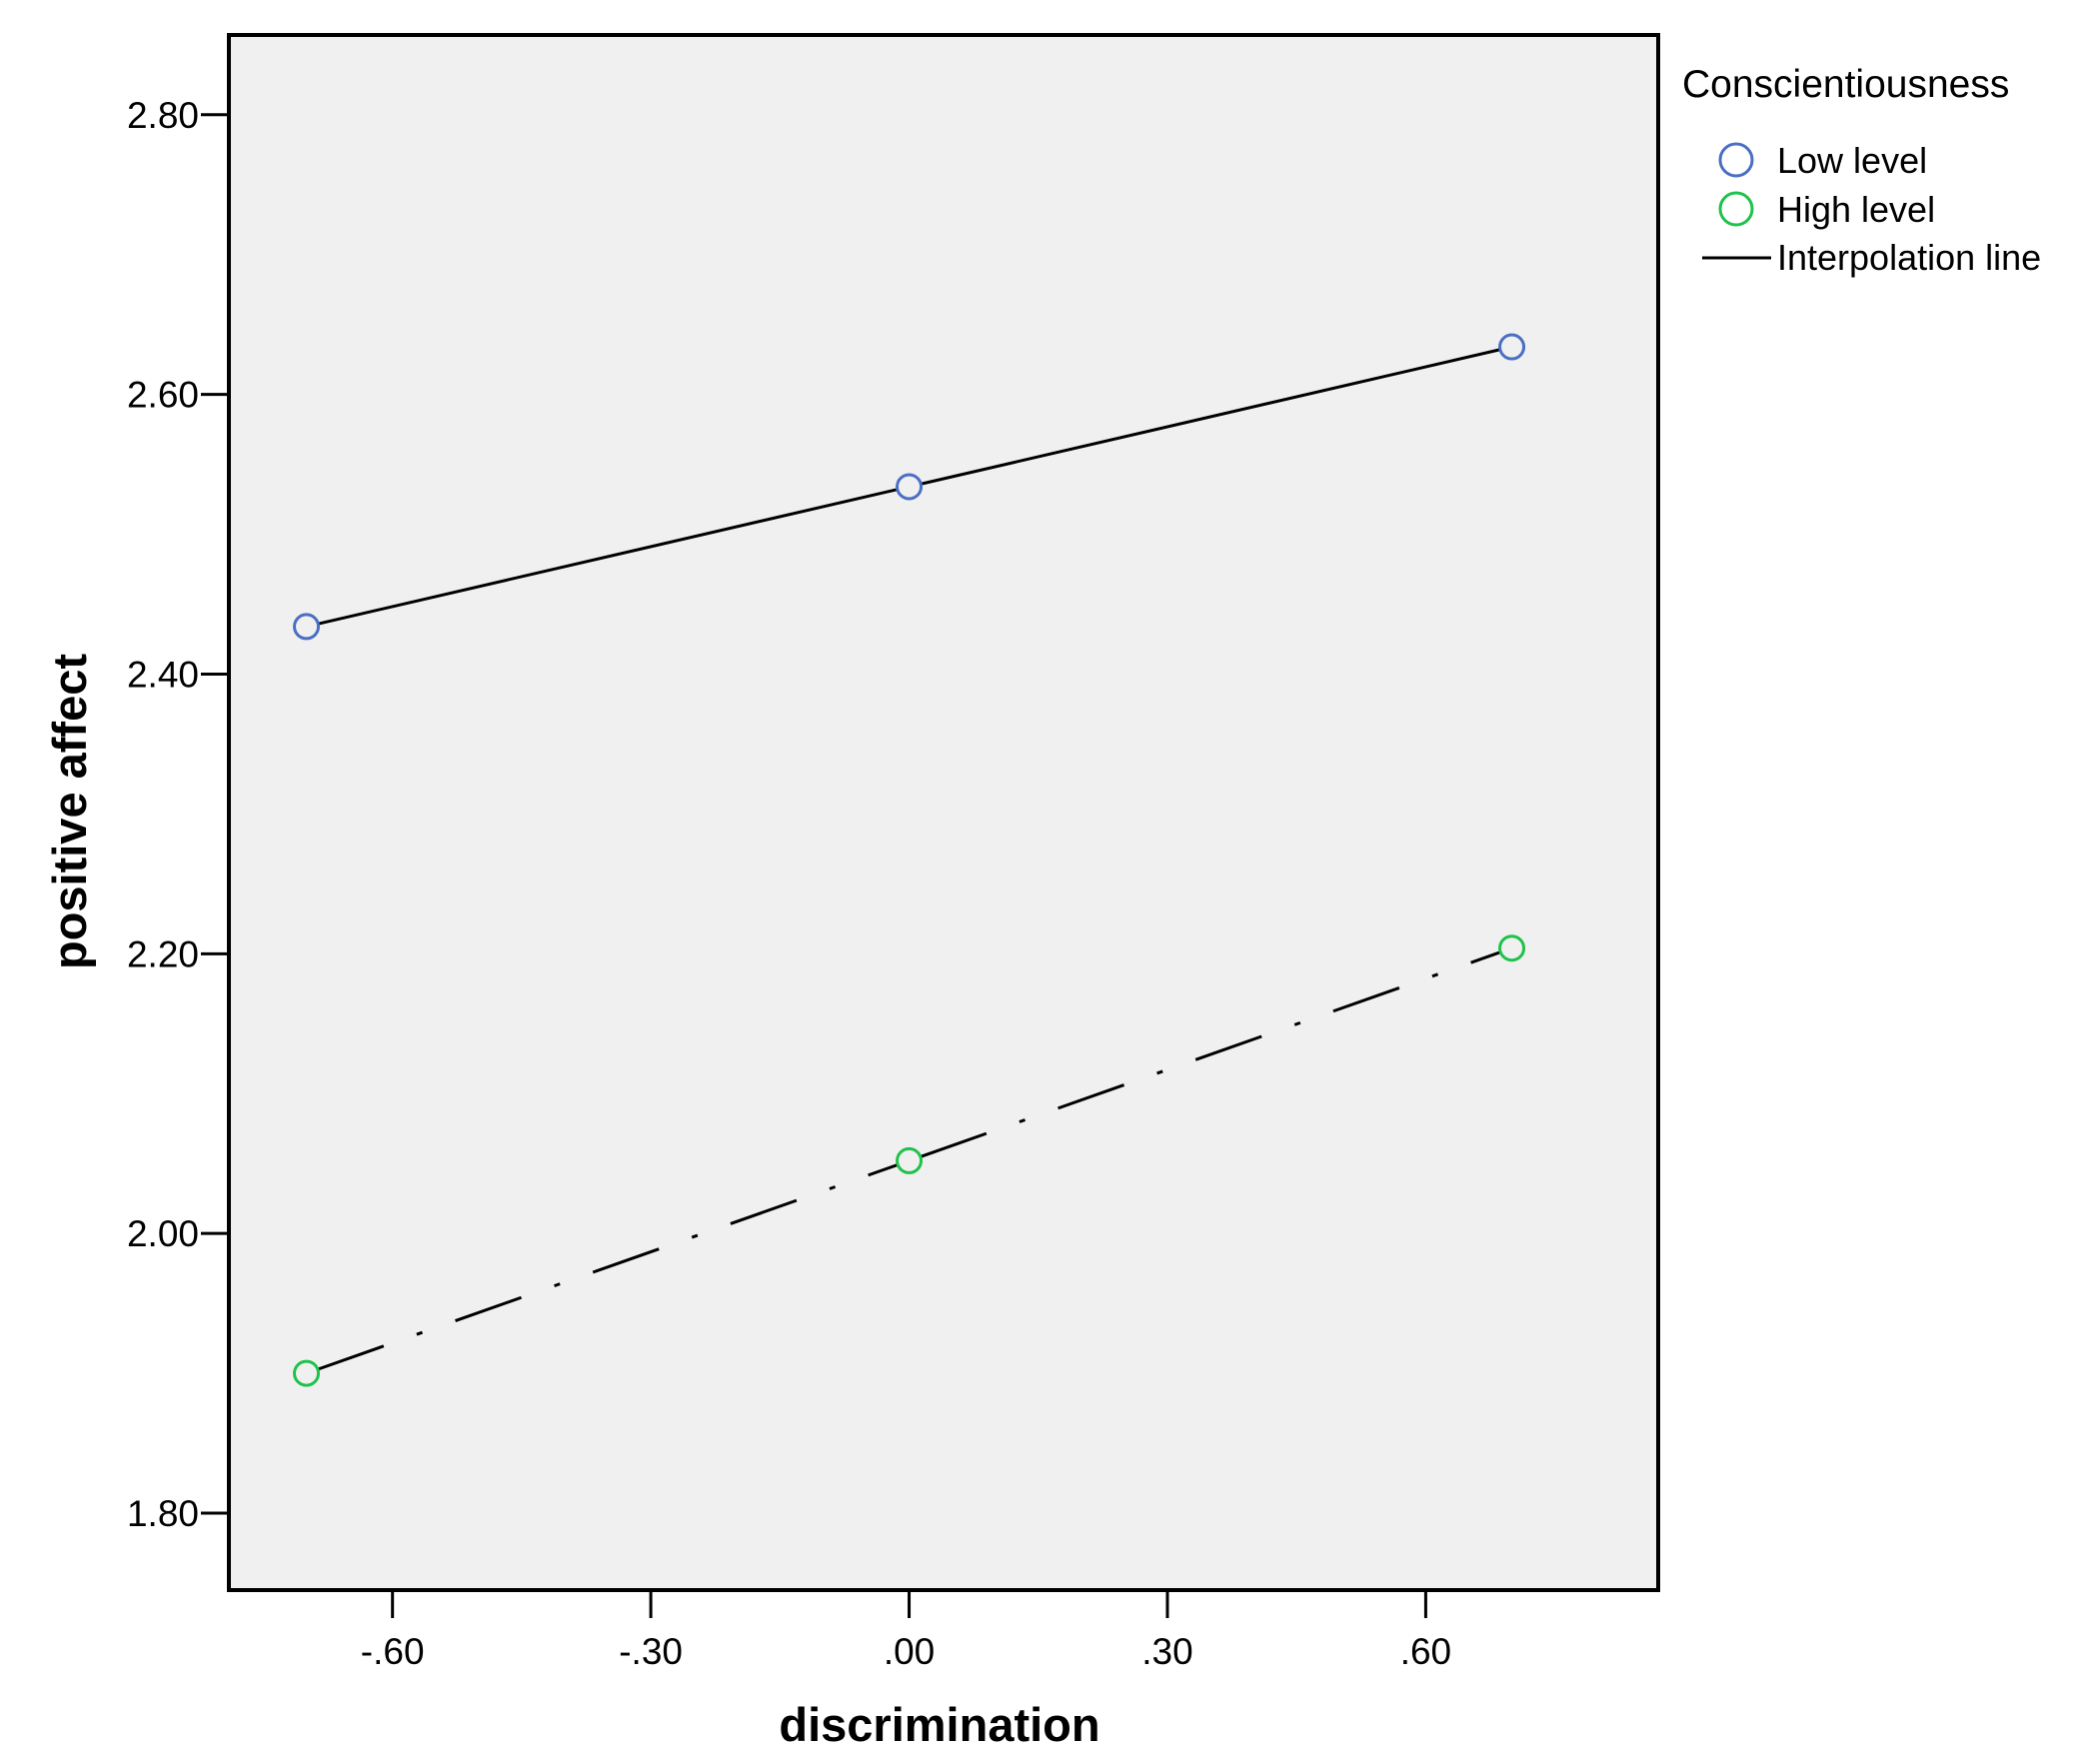  I want to click on x-tick-label: .60, so click(1425, 1652).